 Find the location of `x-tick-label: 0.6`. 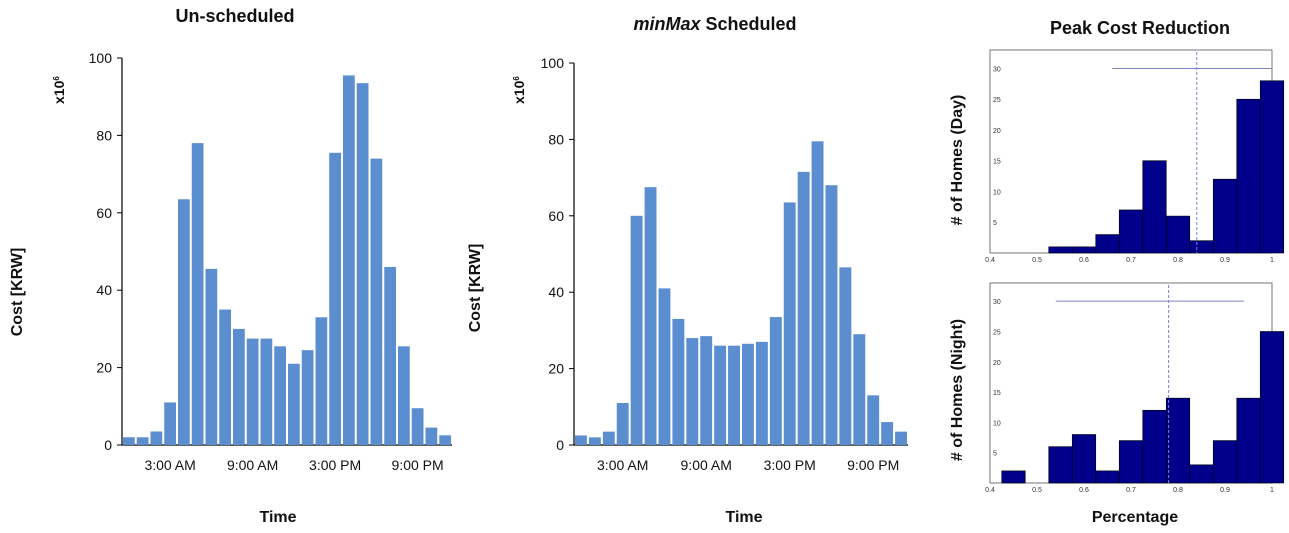

x-tick-label: 0.6 is located at coordinates (1084, 490).